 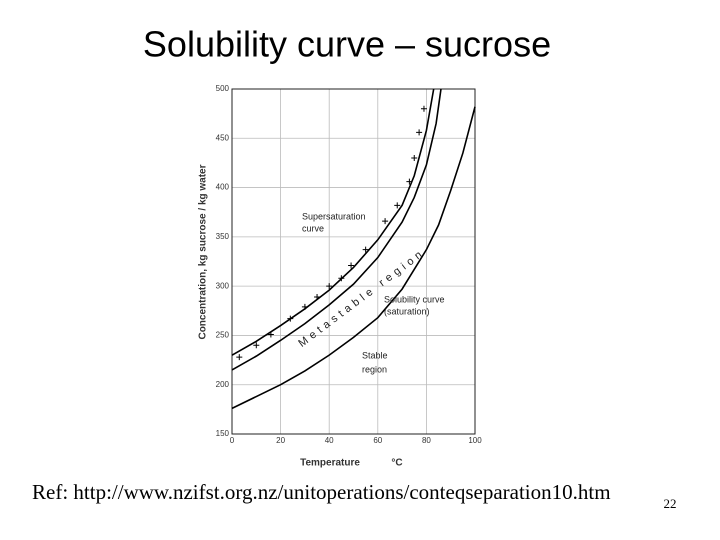 I want to click on y-axis-label: Concentration, kg sucrose / kg water, so click(x=203, y=251).